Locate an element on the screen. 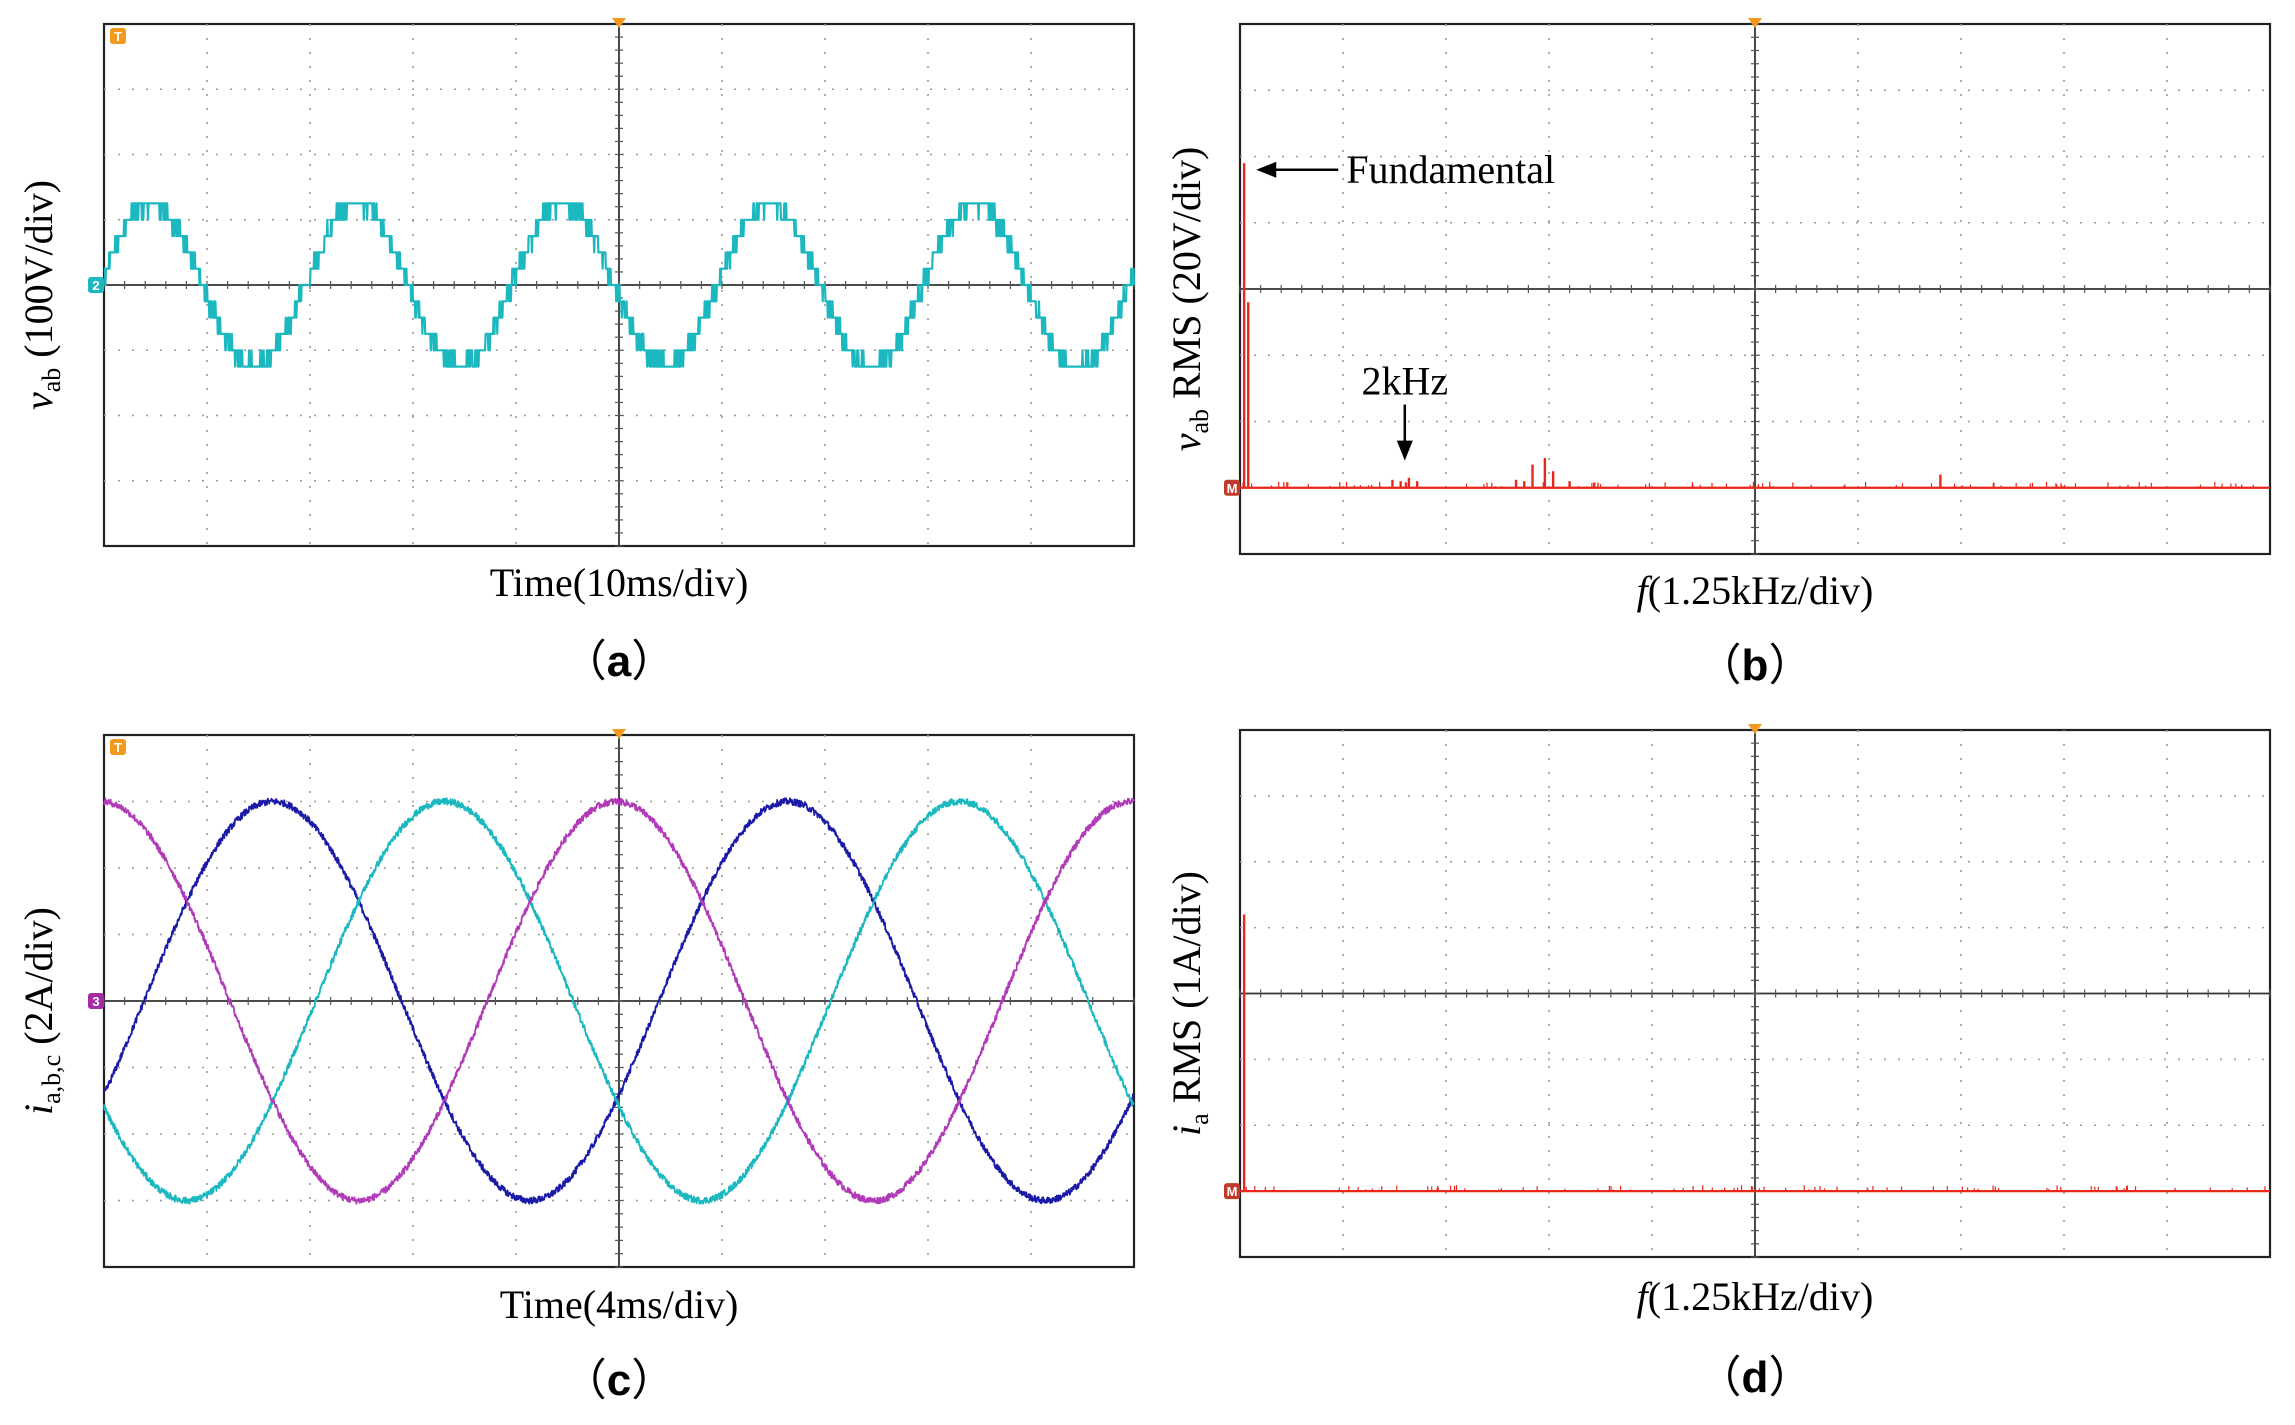 This screenshot has width=2295, height=1425. channel-marker-label: 2 is located at coordinates (95, 285).